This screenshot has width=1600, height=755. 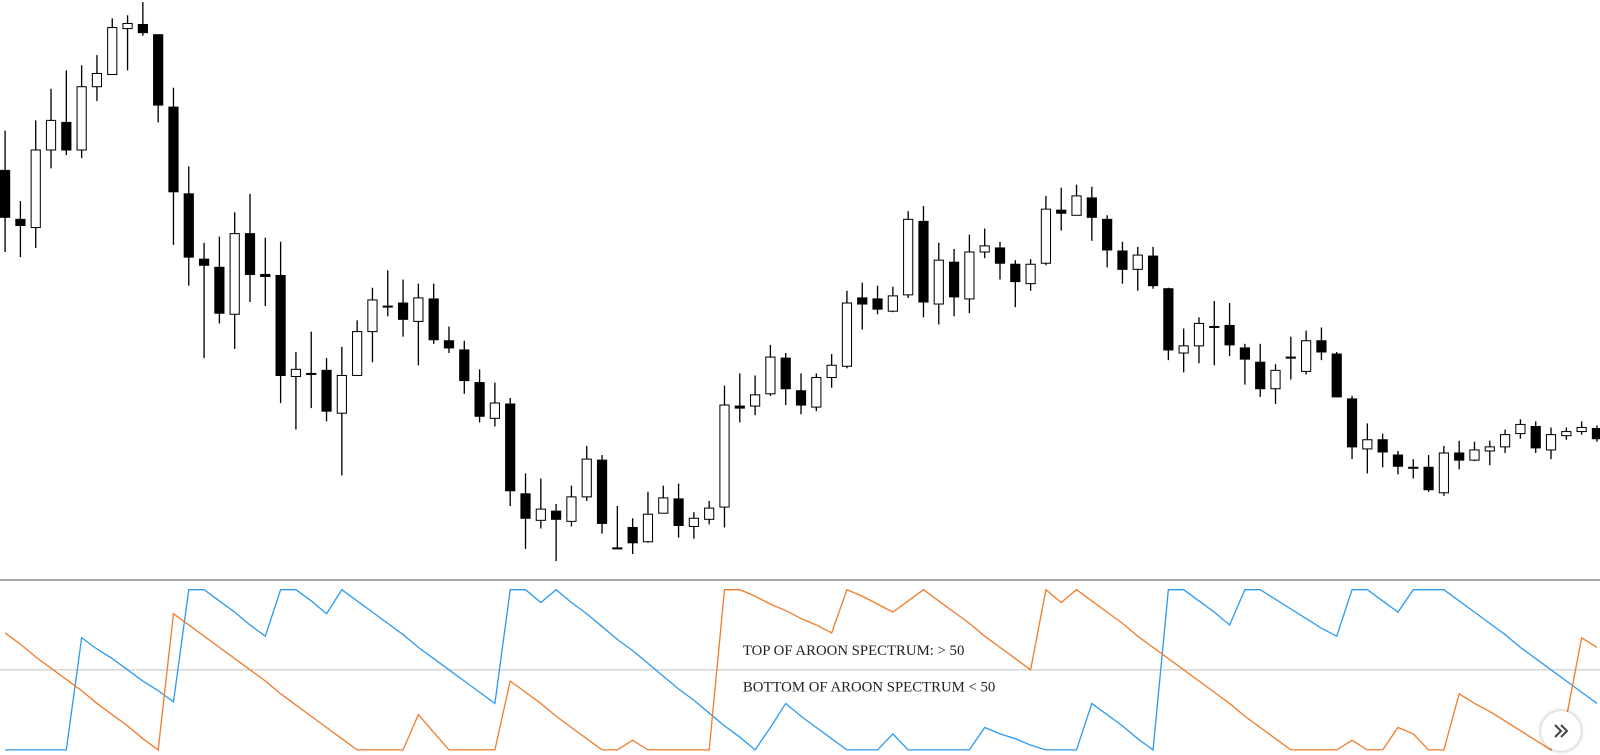 I want to click on expand-button, so click(x=1561, y=731).